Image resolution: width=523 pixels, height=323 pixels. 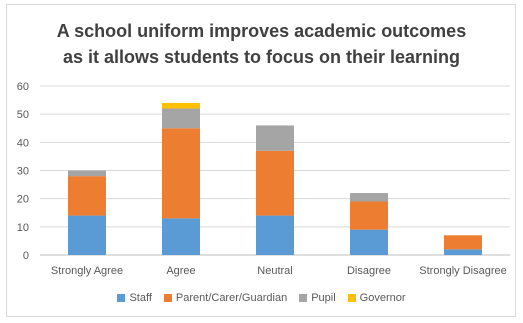 I want to click on legend-item: Parent/Carer/Guardian, so click(x=225, y=298).